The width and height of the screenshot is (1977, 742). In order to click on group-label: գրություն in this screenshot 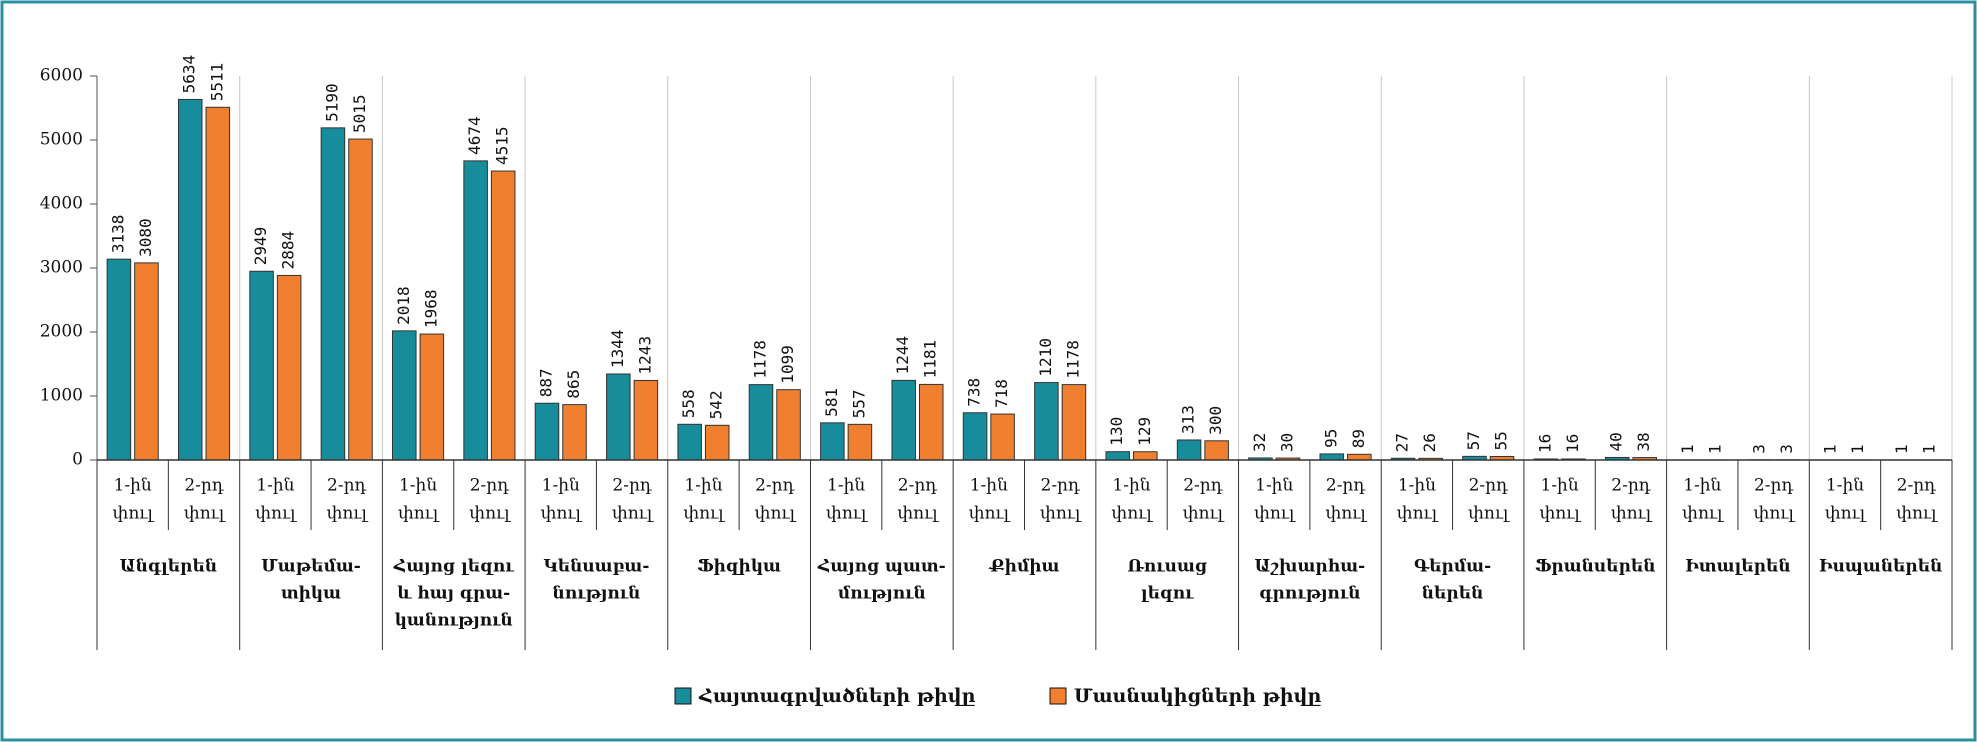, I will do `click(1309, 594)`.